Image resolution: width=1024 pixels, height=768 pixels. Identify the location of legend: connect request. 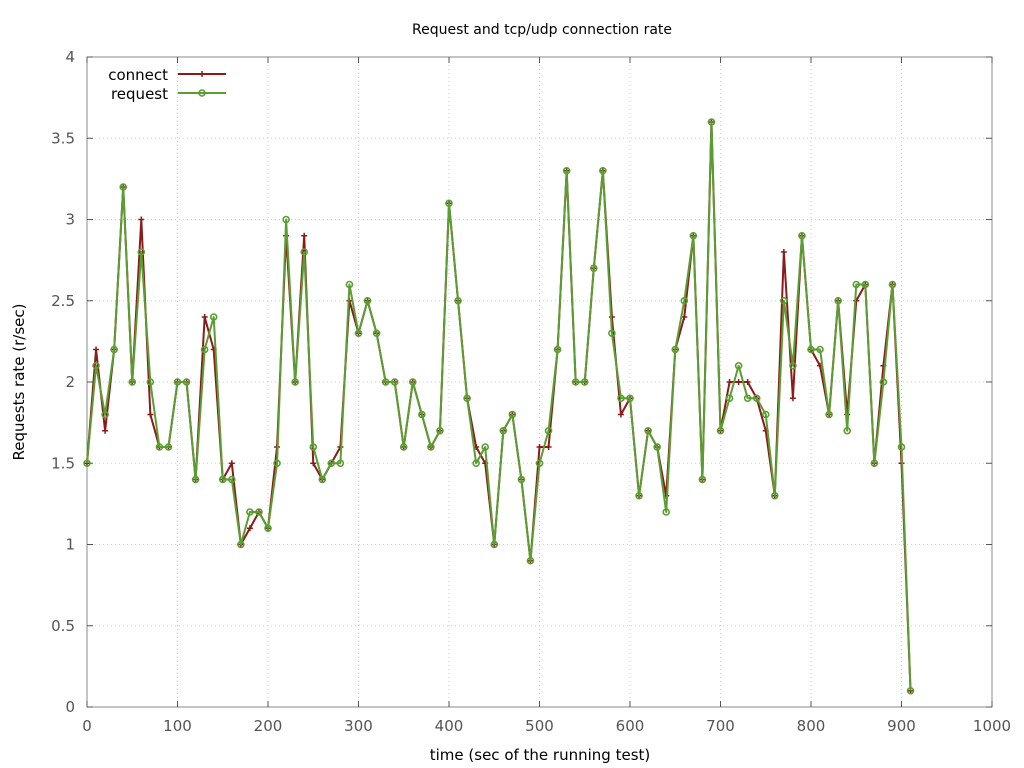
(167, 84).